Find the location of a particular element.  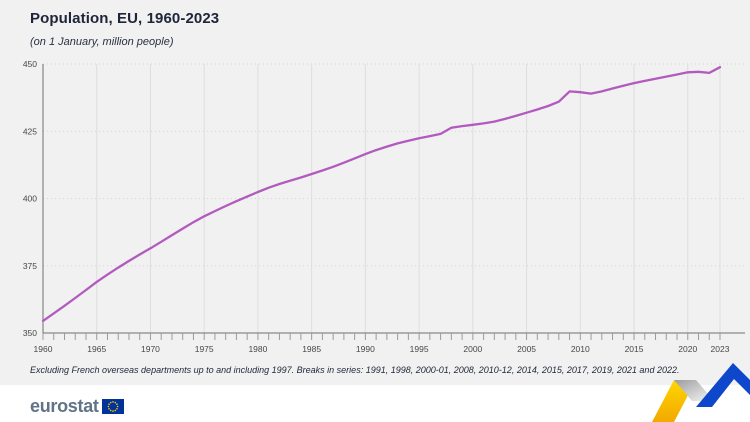

x-axis-ticks is located at coordinates (381, 336).